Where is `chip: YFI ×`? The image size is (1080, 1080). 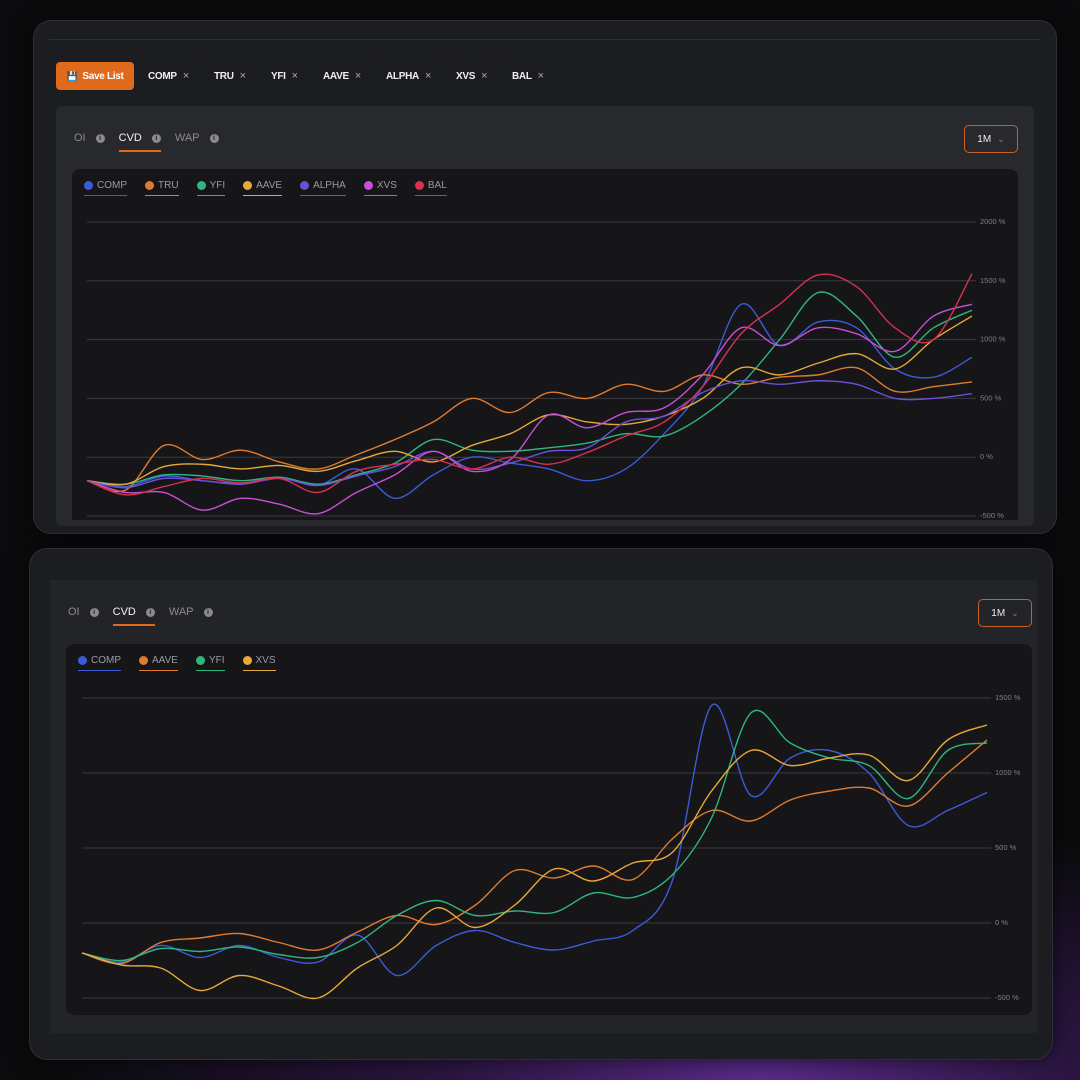
chip: YFI × is located at coordinates (284, 76).